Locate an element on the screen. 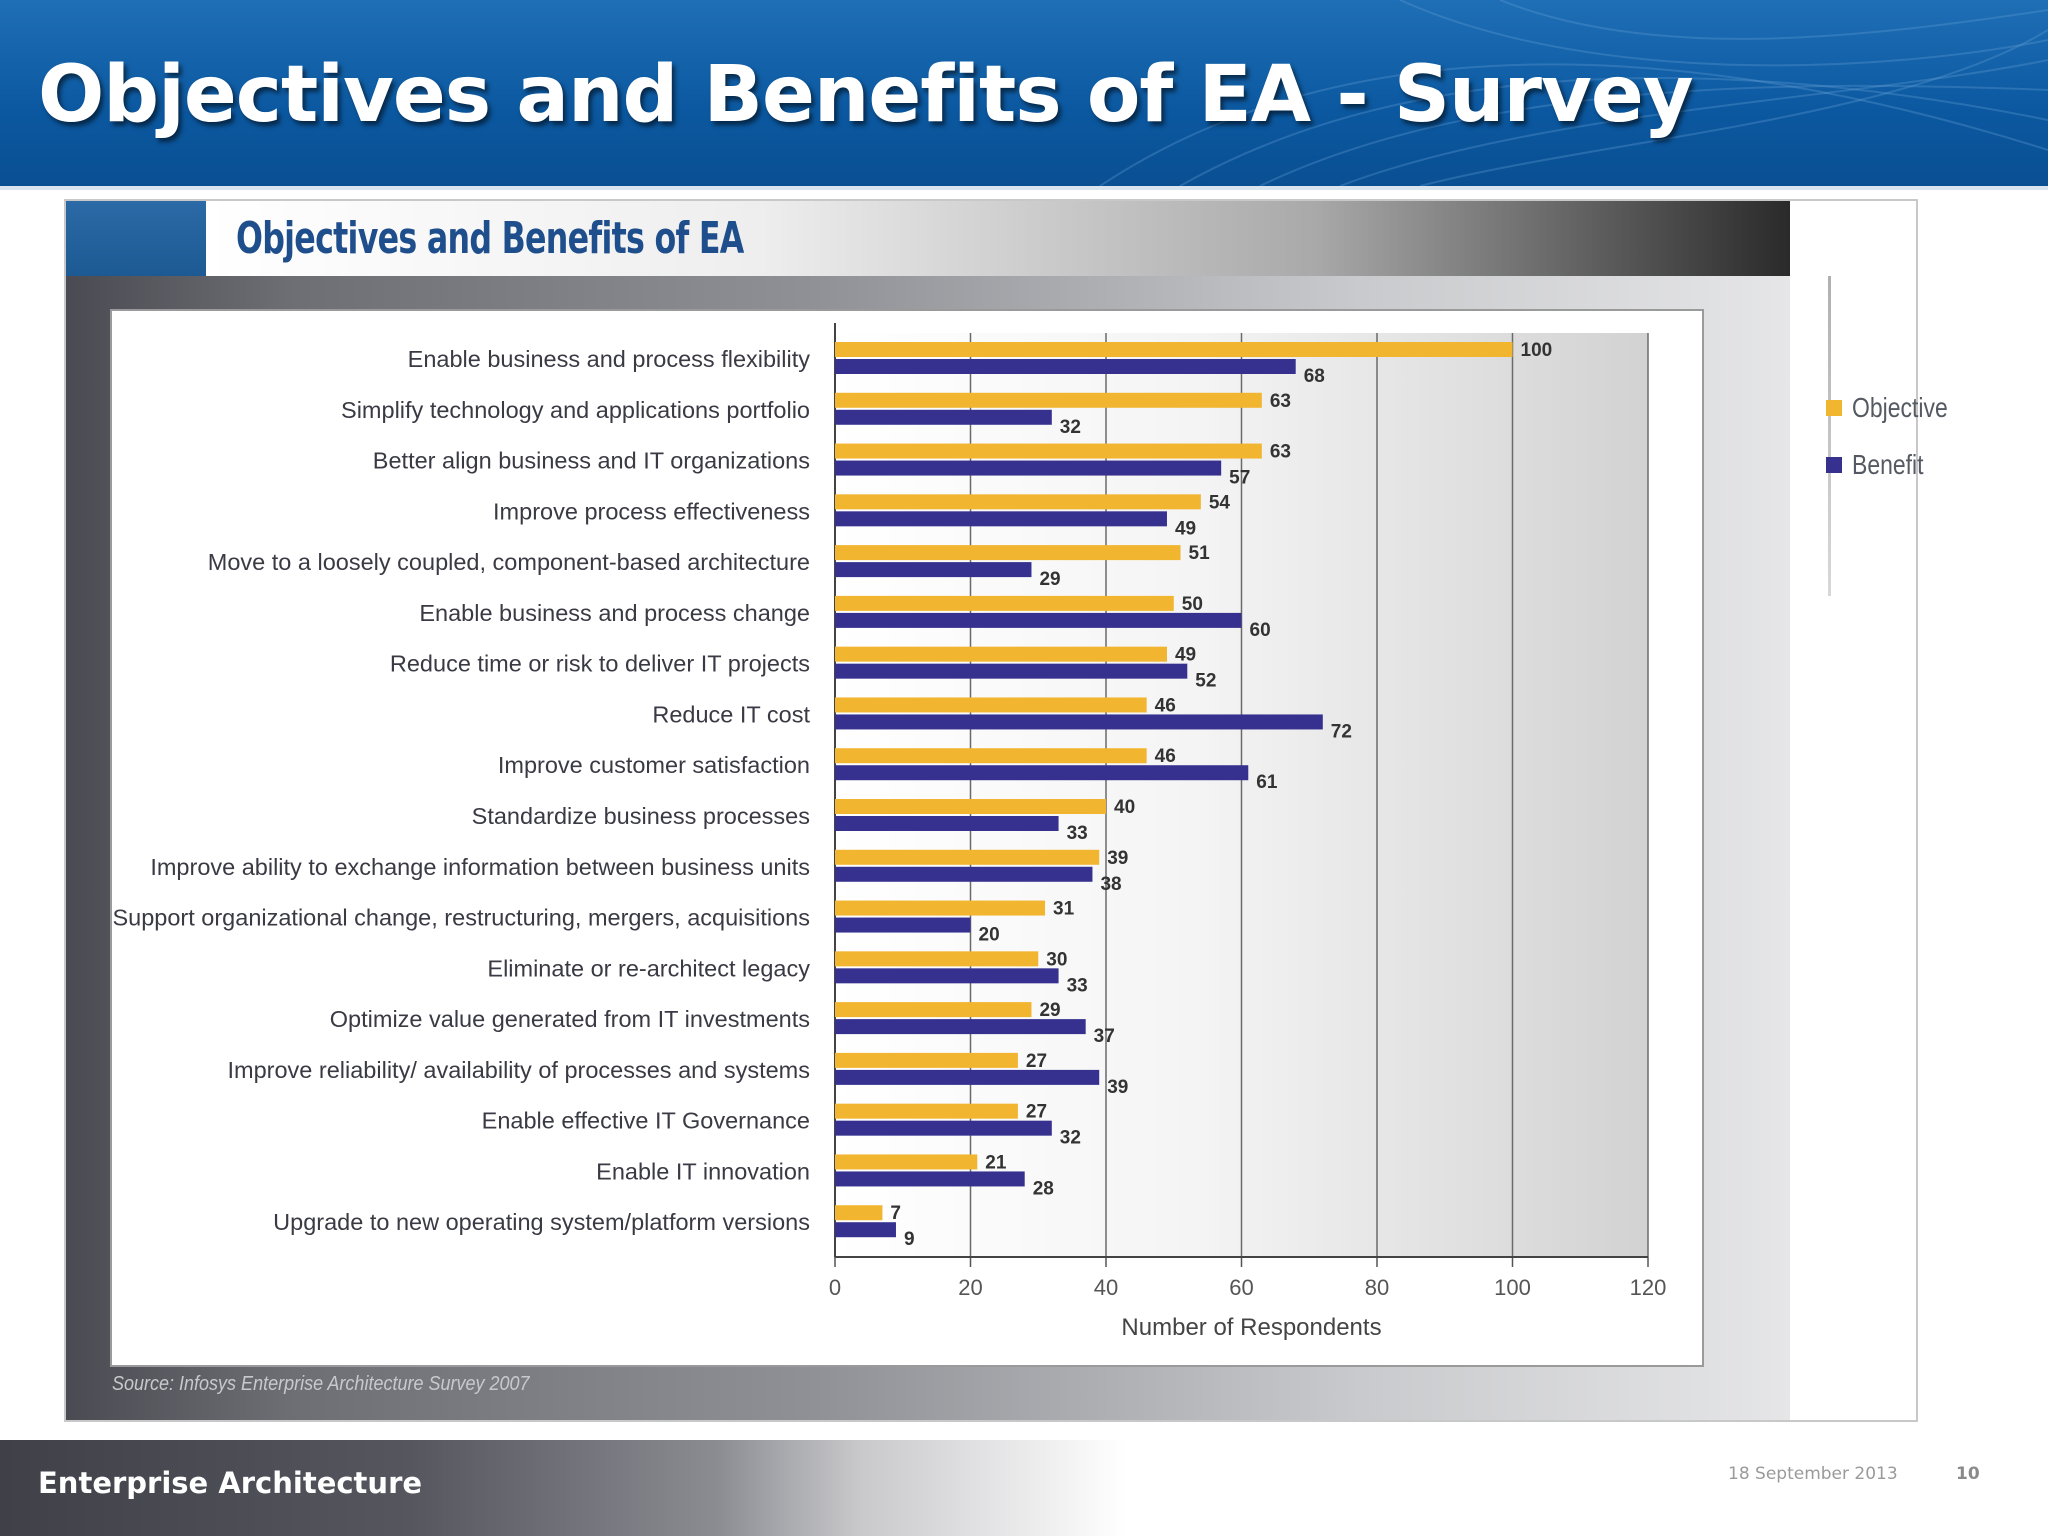  value-label-objective: 54 is located at coordinates (1220, 502).